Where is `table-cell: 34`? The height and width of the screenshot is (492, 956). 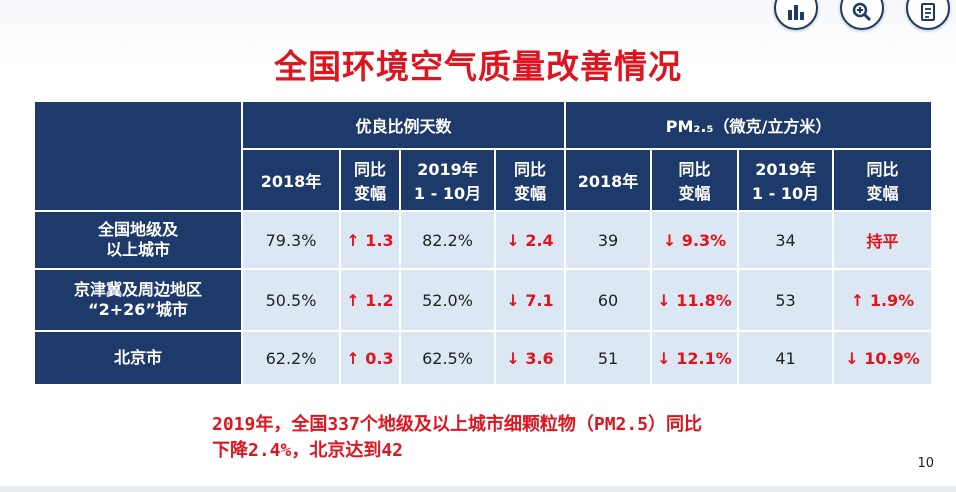
table-cell: 34 is located at coordinates (786, 240).